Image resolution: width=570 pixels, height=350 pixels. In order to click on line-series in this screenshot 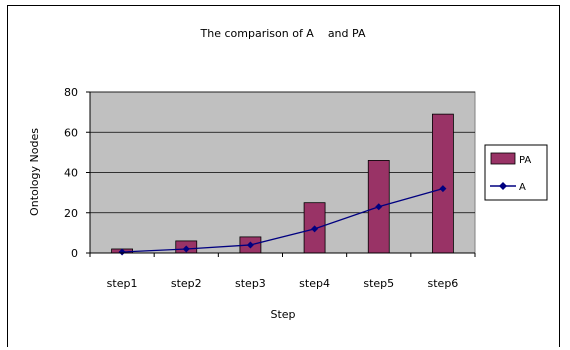, I will do `click(282, 220)`.